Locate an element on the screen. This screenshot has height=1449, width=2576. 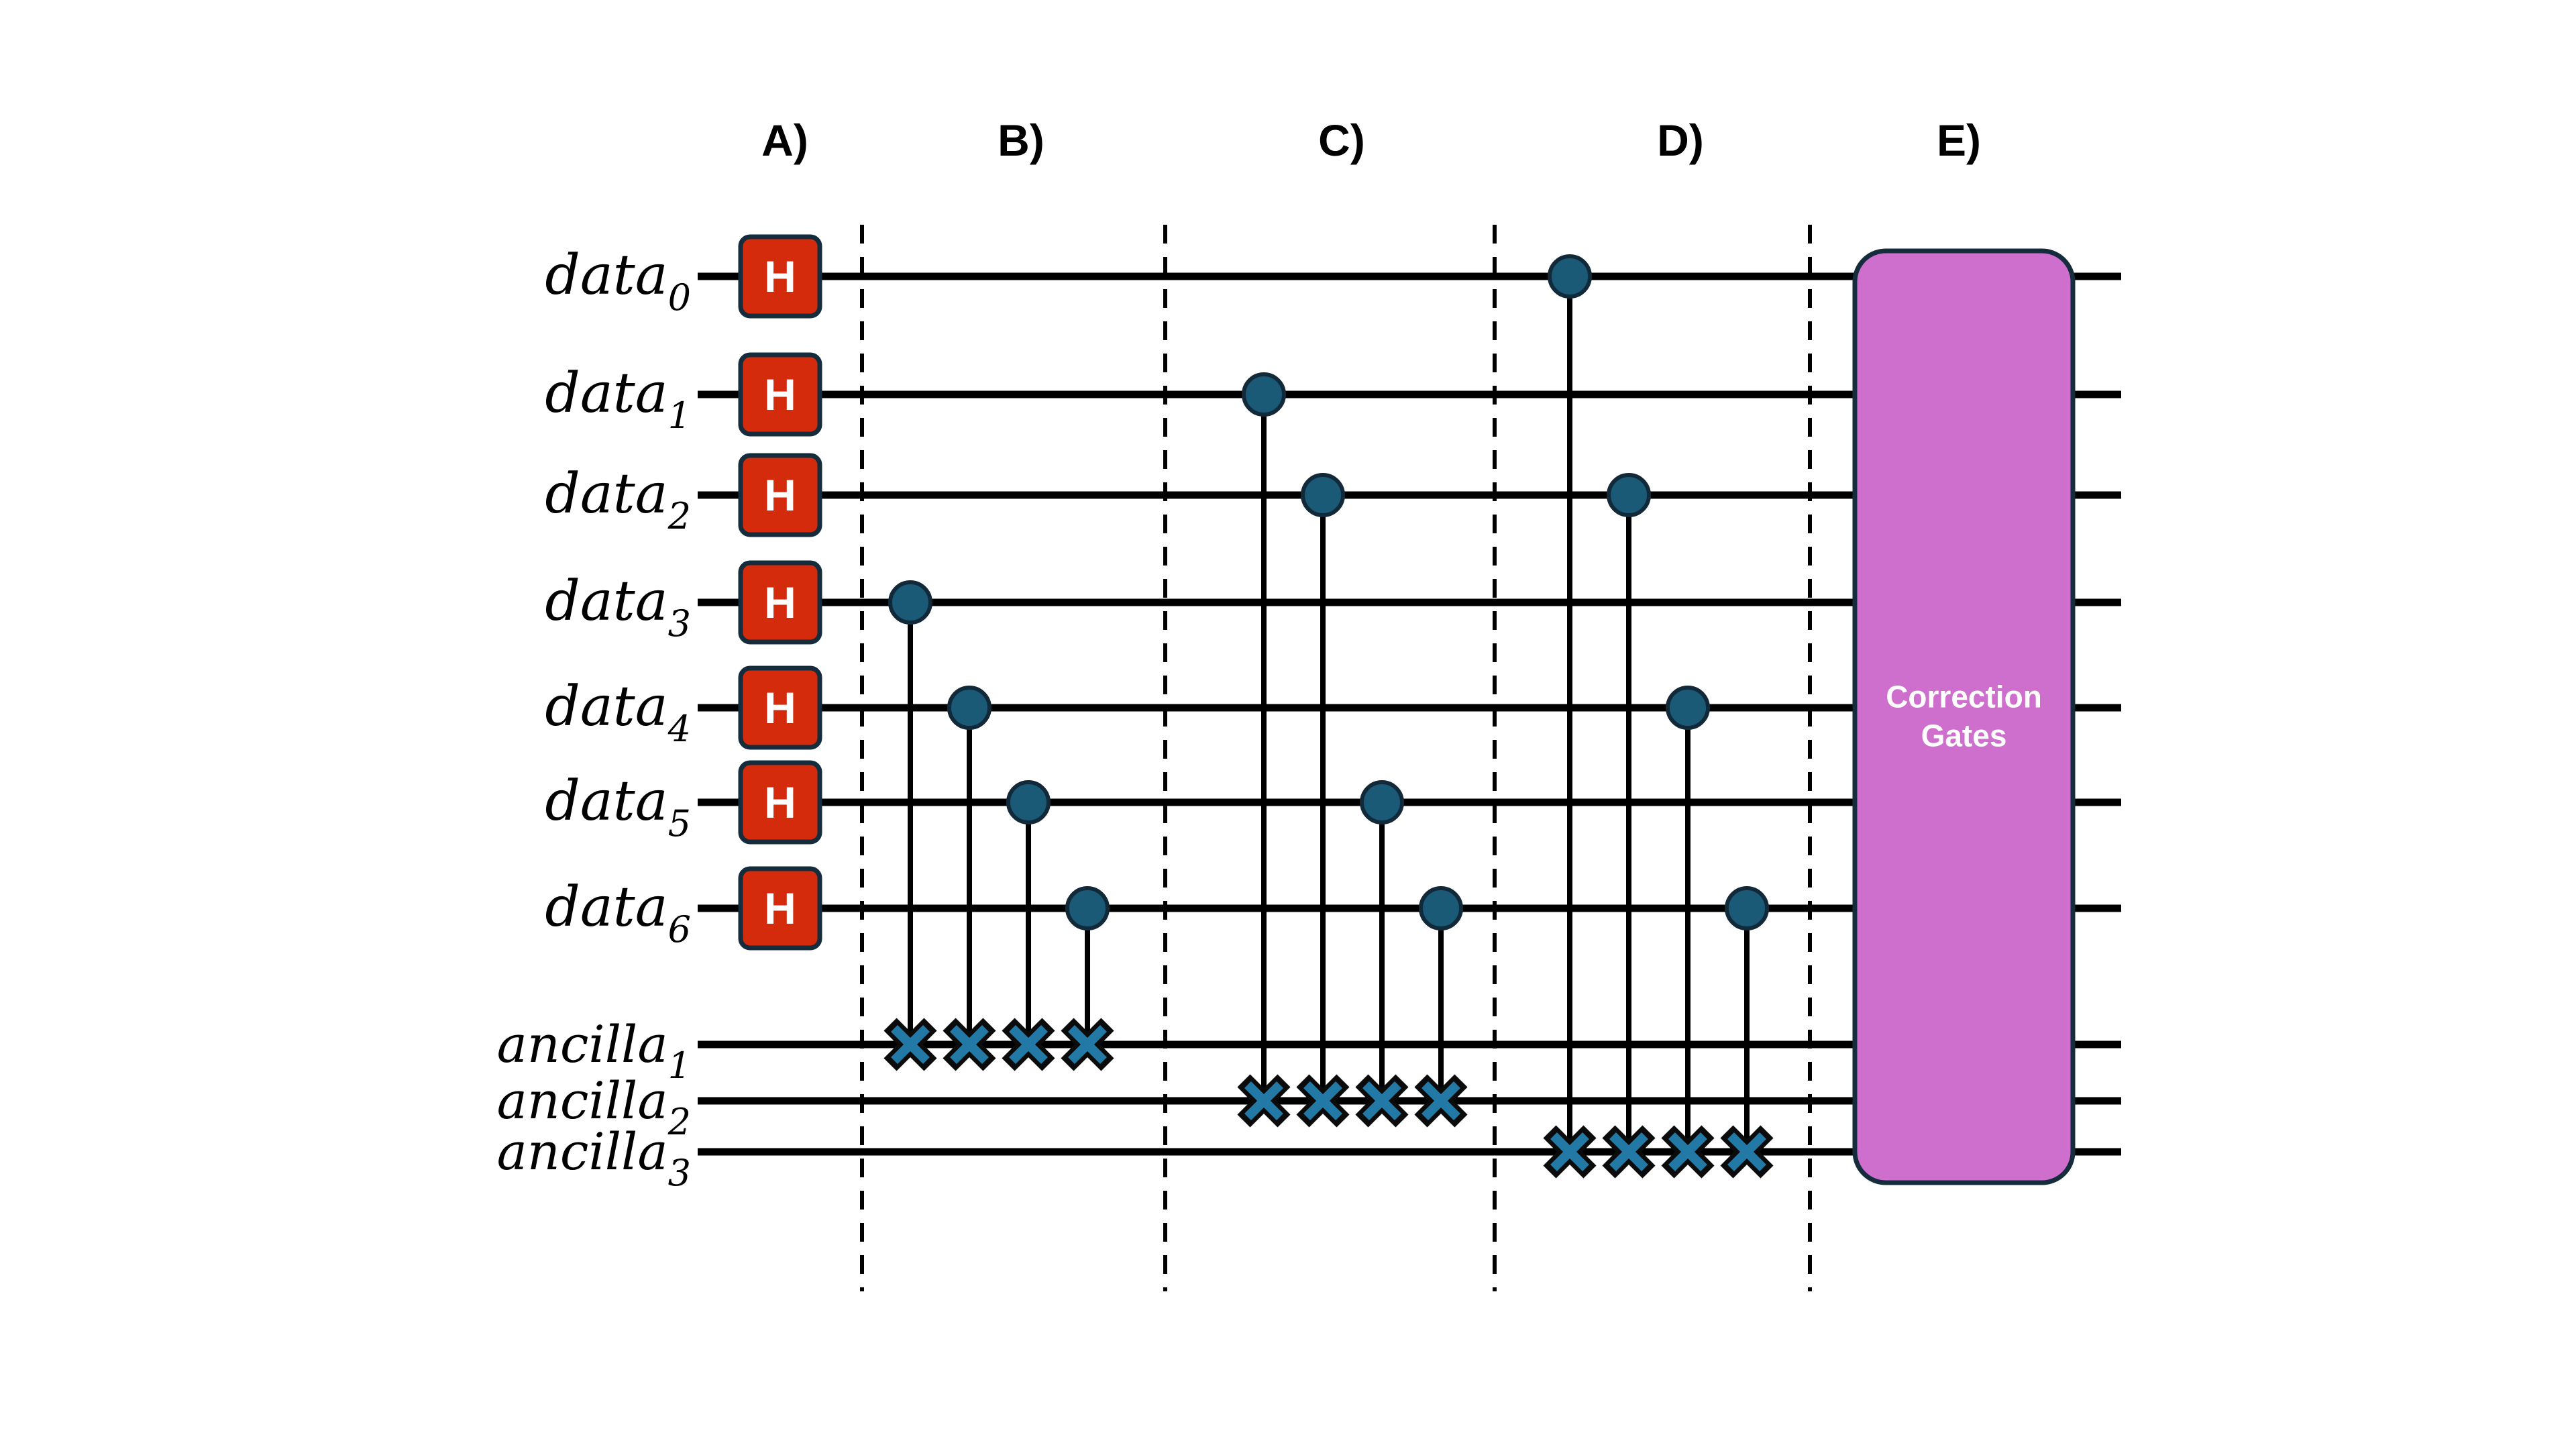
correction-gates-block: Correction Gates is located at coordinates (1964, 716).